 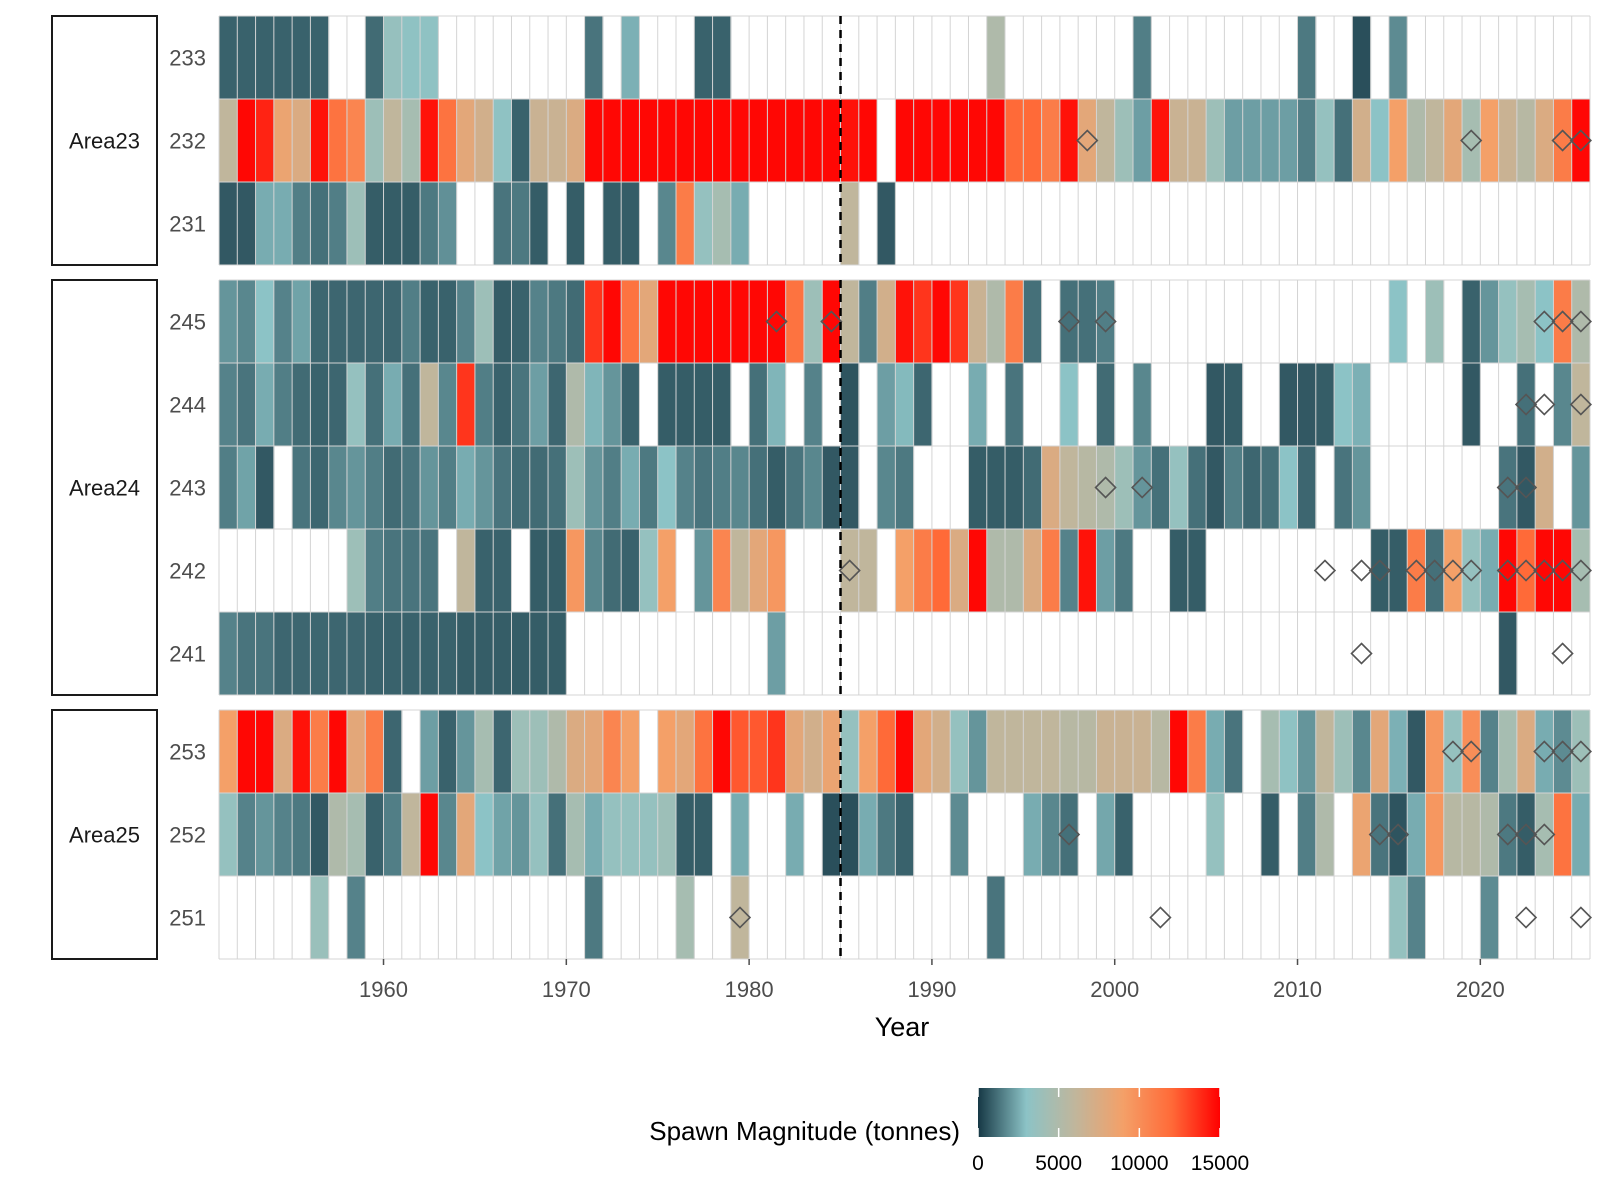 I want to click on area-strip-label: Area25, so click(x=104, y=835).